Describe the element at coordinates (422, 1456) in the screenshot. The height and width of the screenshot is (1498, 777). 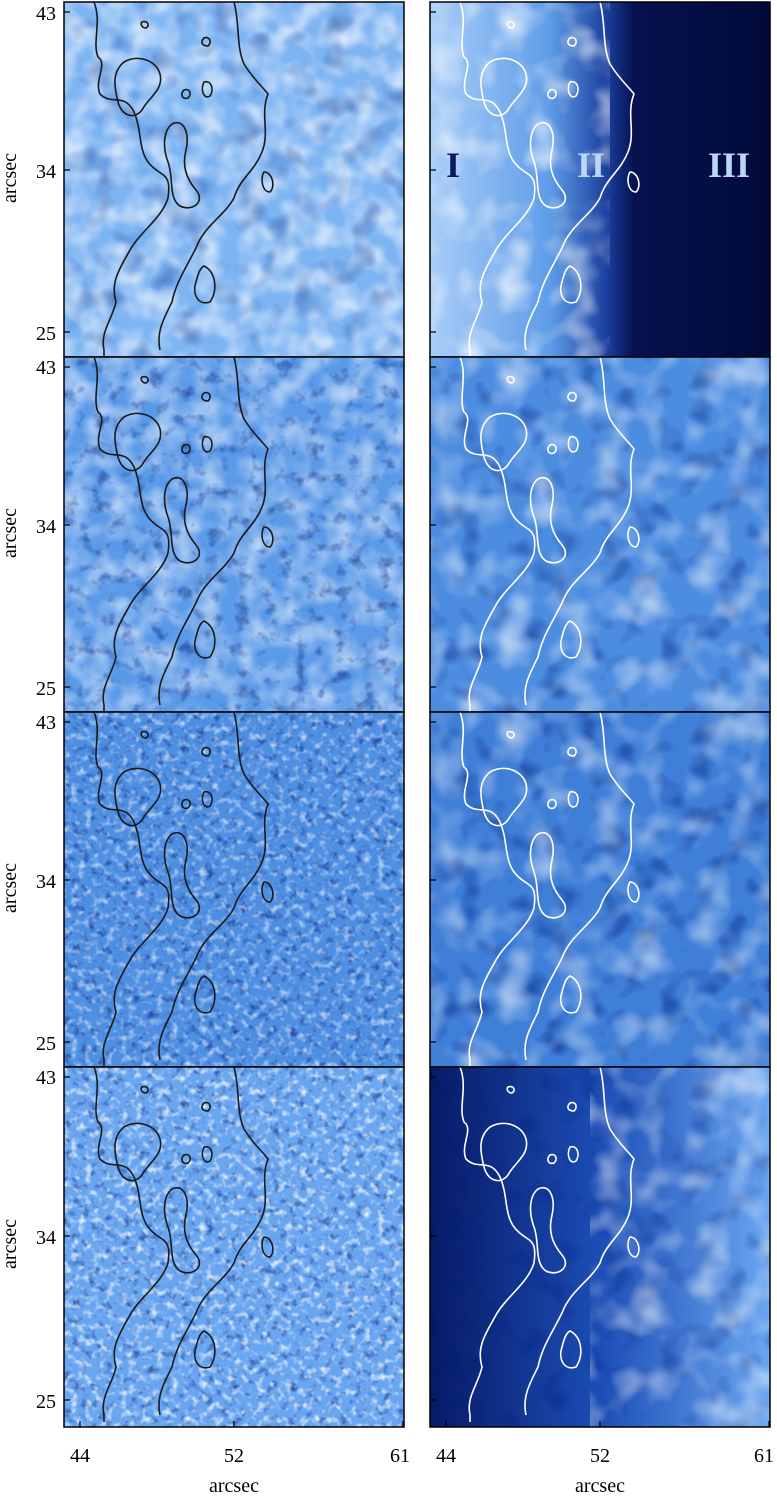
I see `x-ticks: 44 52 61 44 52 61` at that location.